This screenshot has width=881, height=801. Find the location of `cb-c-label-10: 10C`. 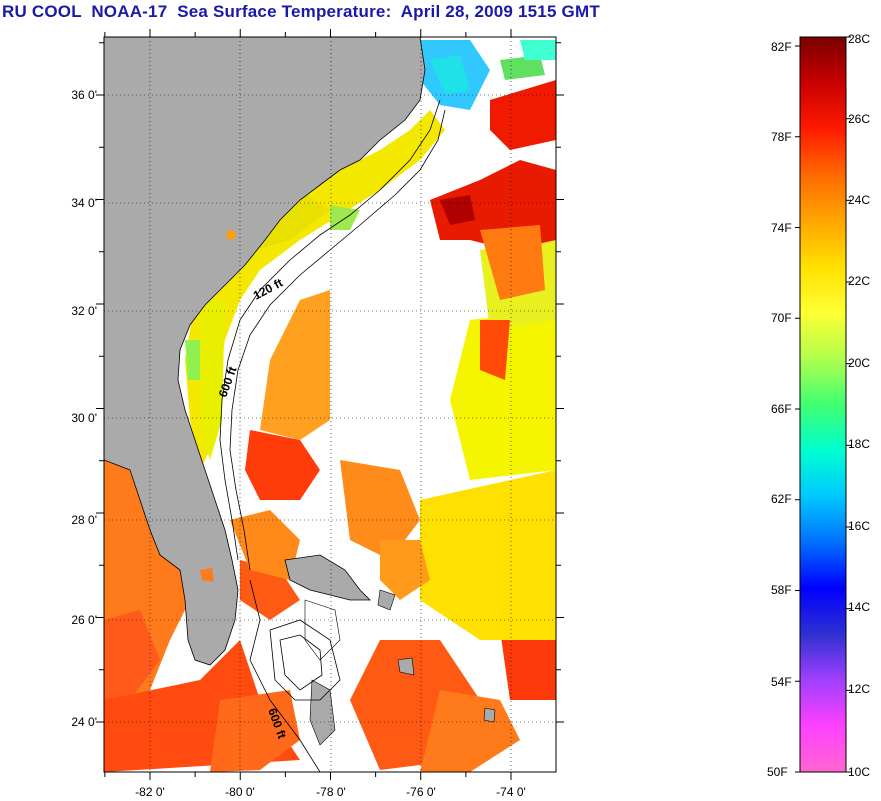

cb-c-label-10: 10C is located at coordinates (859, 772).